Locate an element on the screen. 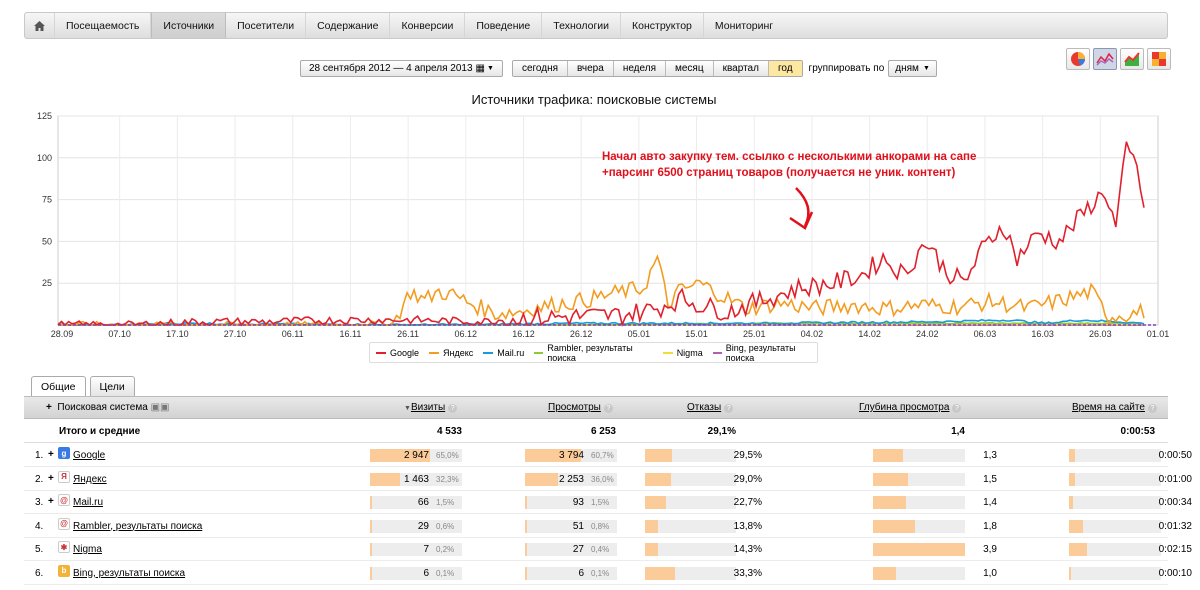 This screenshot has width=1200, height=590. legend-item-bing: Bing, результаты поиска is located at coordinates (764, 353).